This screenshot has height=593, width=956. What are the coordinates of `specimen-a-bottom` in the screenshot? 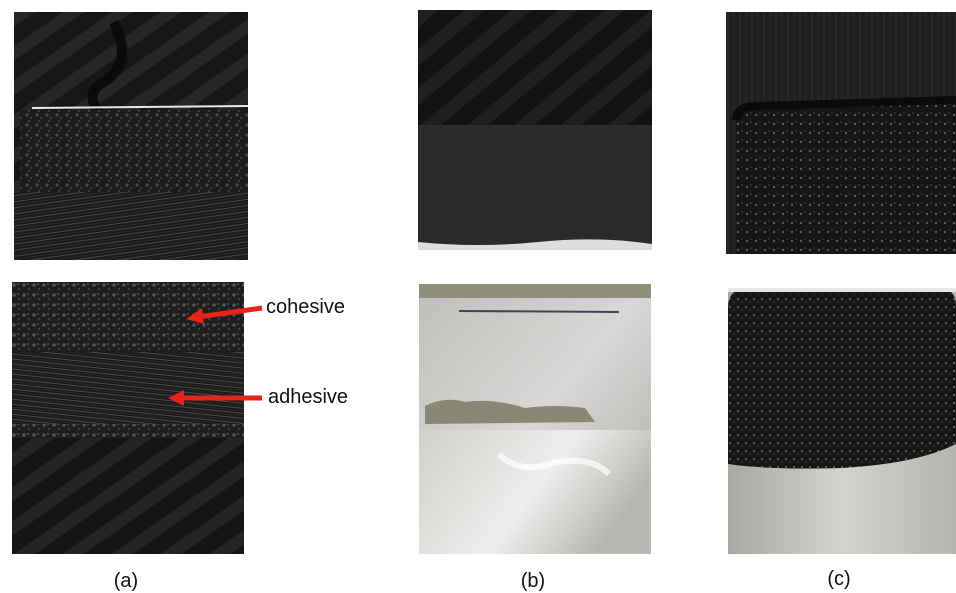 It's located at (128, 418).